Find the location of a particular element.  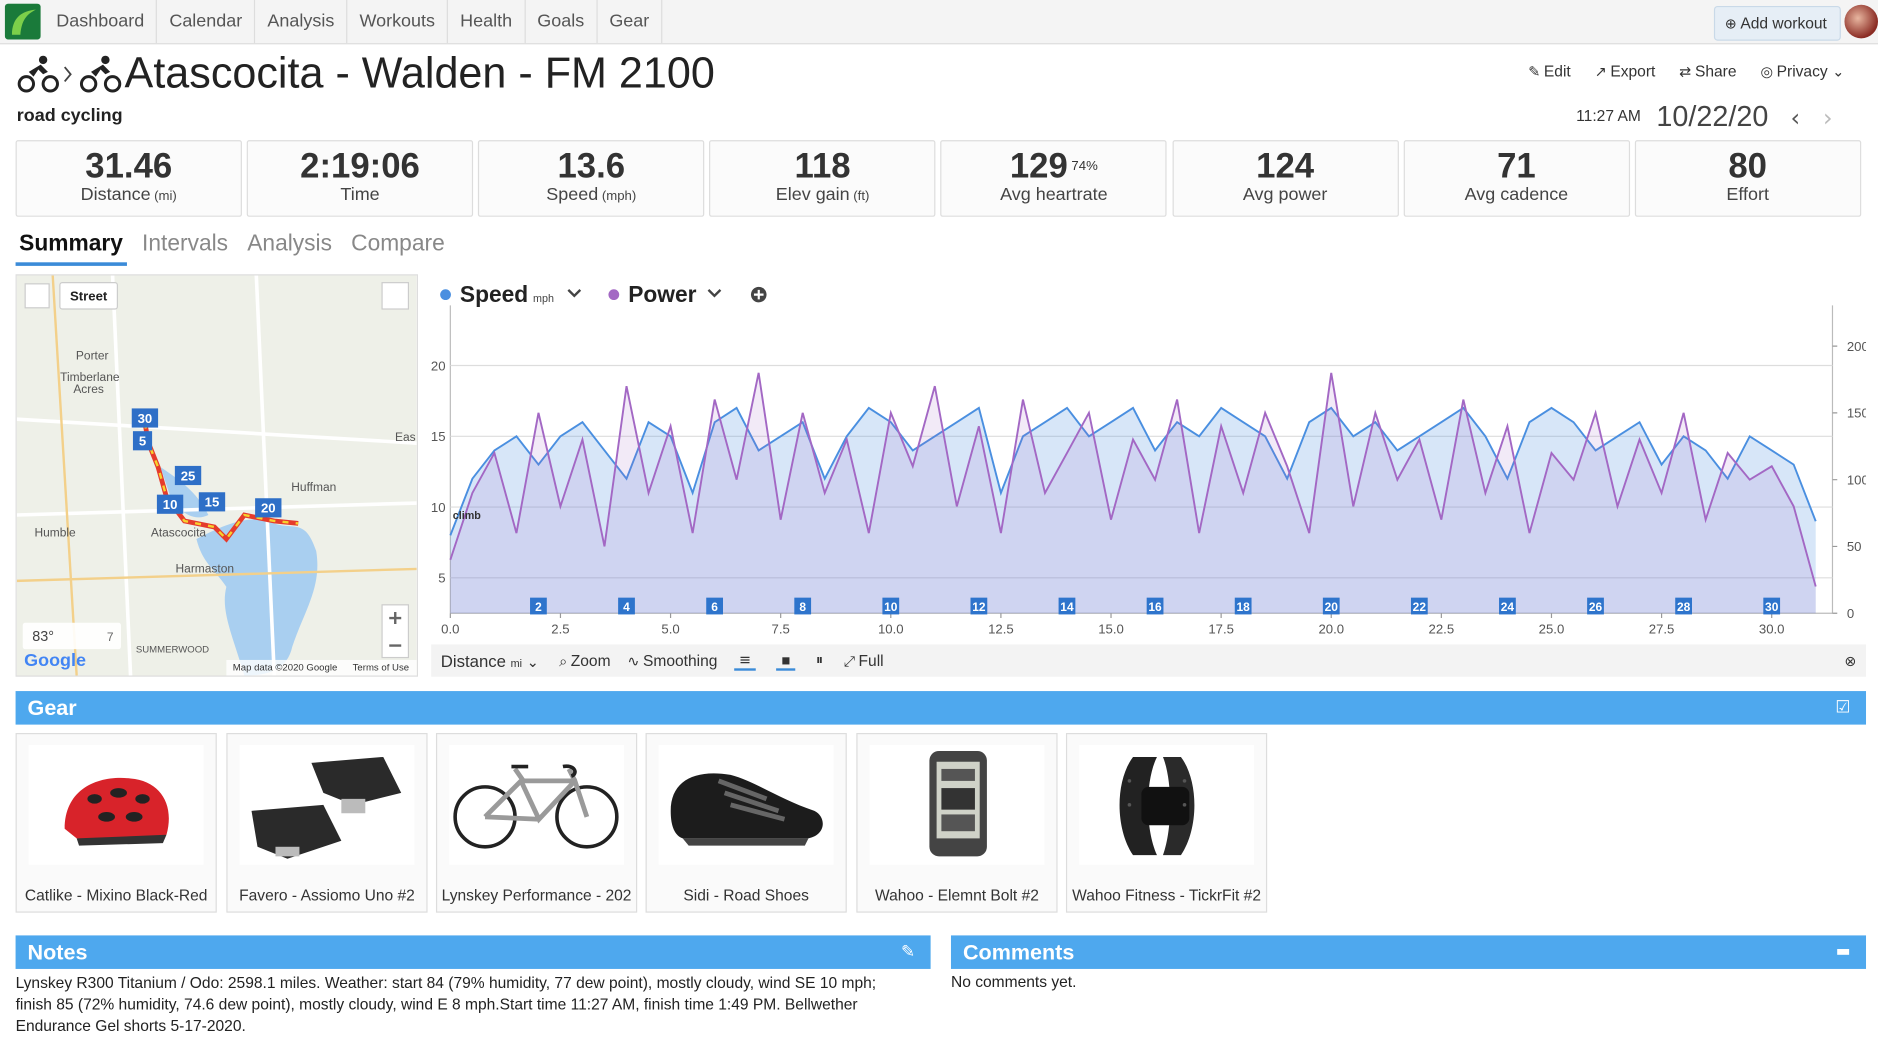

x-axis-unit: mi is located at coordinates (516, 662).